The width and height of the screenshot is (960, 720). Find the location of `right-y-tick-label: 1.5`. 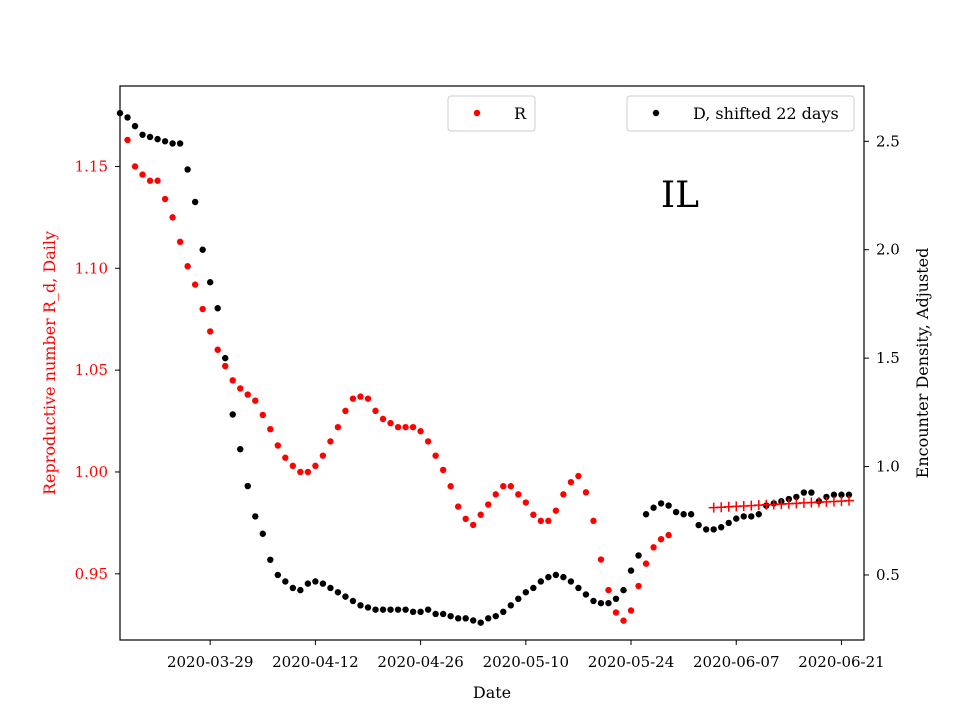

right-y-tick-label: 1.5 is located at coordinates (888, 358).